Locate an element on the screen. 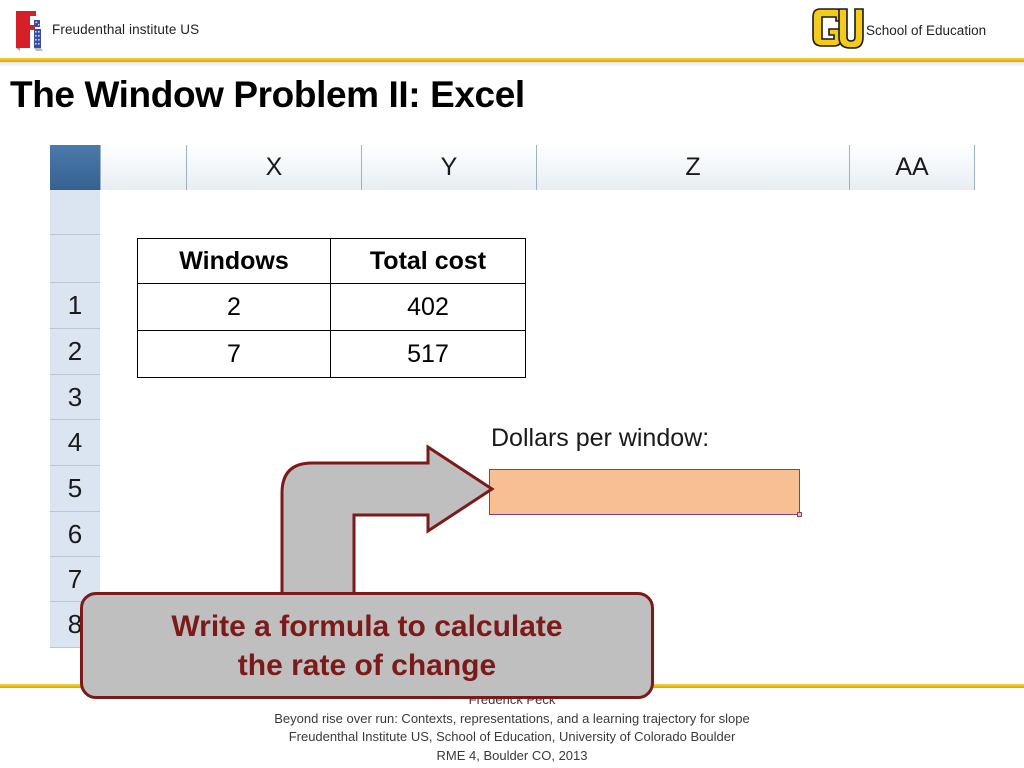  bent-arrow-pointing-to-cell is located at coordinates (387, 532).